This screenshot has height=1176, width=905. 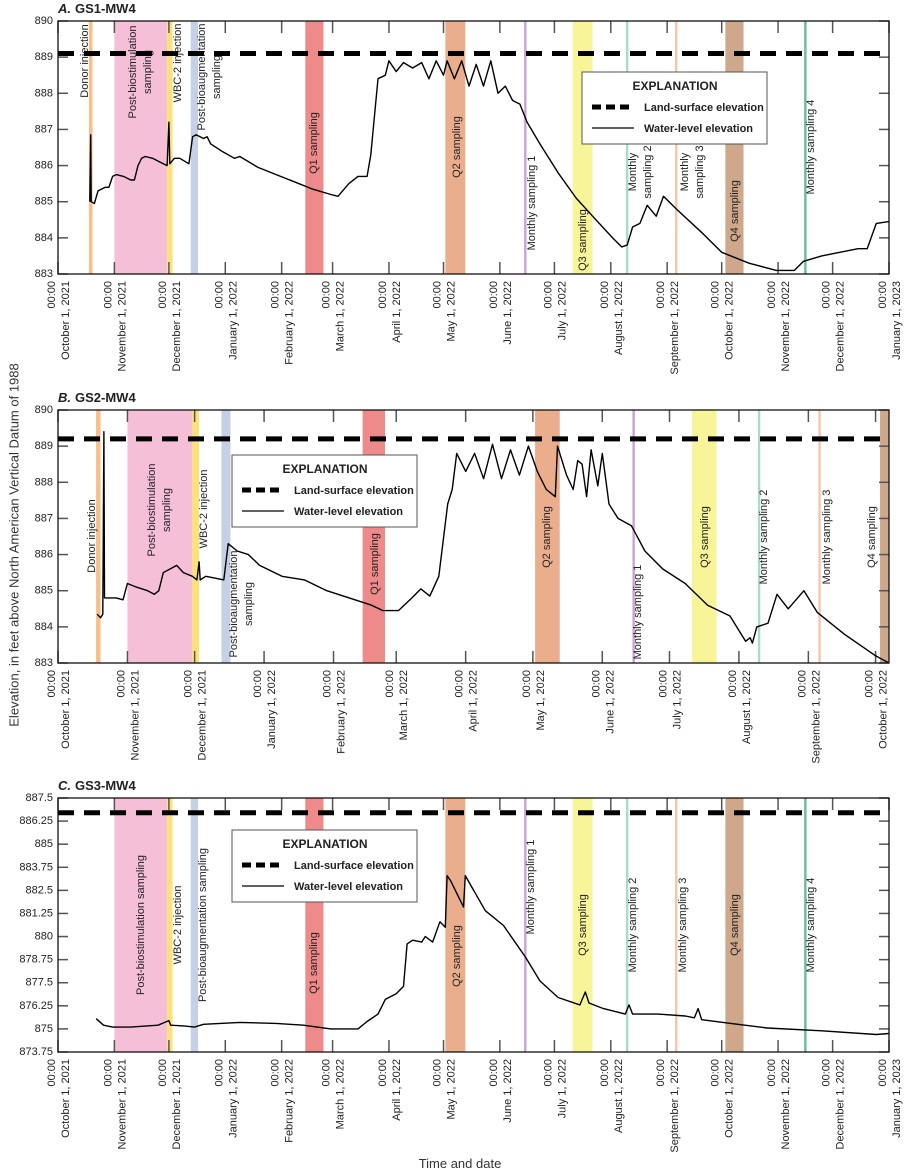 What do you see at coordinates (735, 211) in the screenshot?
I see `event-label-q4: Q4 sampling` at bounding box center [735, 211].